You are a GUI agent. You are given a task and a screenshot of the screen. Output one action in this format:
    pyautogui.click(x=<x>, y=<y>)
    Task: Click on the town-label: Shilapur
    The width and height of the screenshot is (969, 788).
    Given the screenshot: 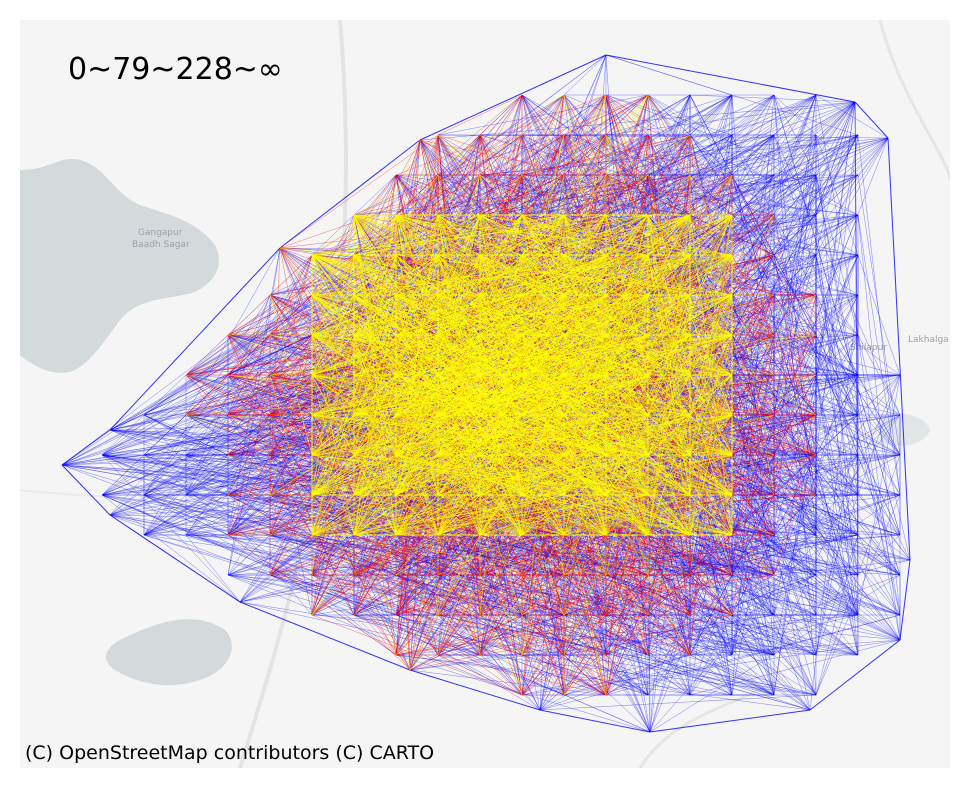 What is the action you would take?
    pyautogui.click(x=868, y=348)
    